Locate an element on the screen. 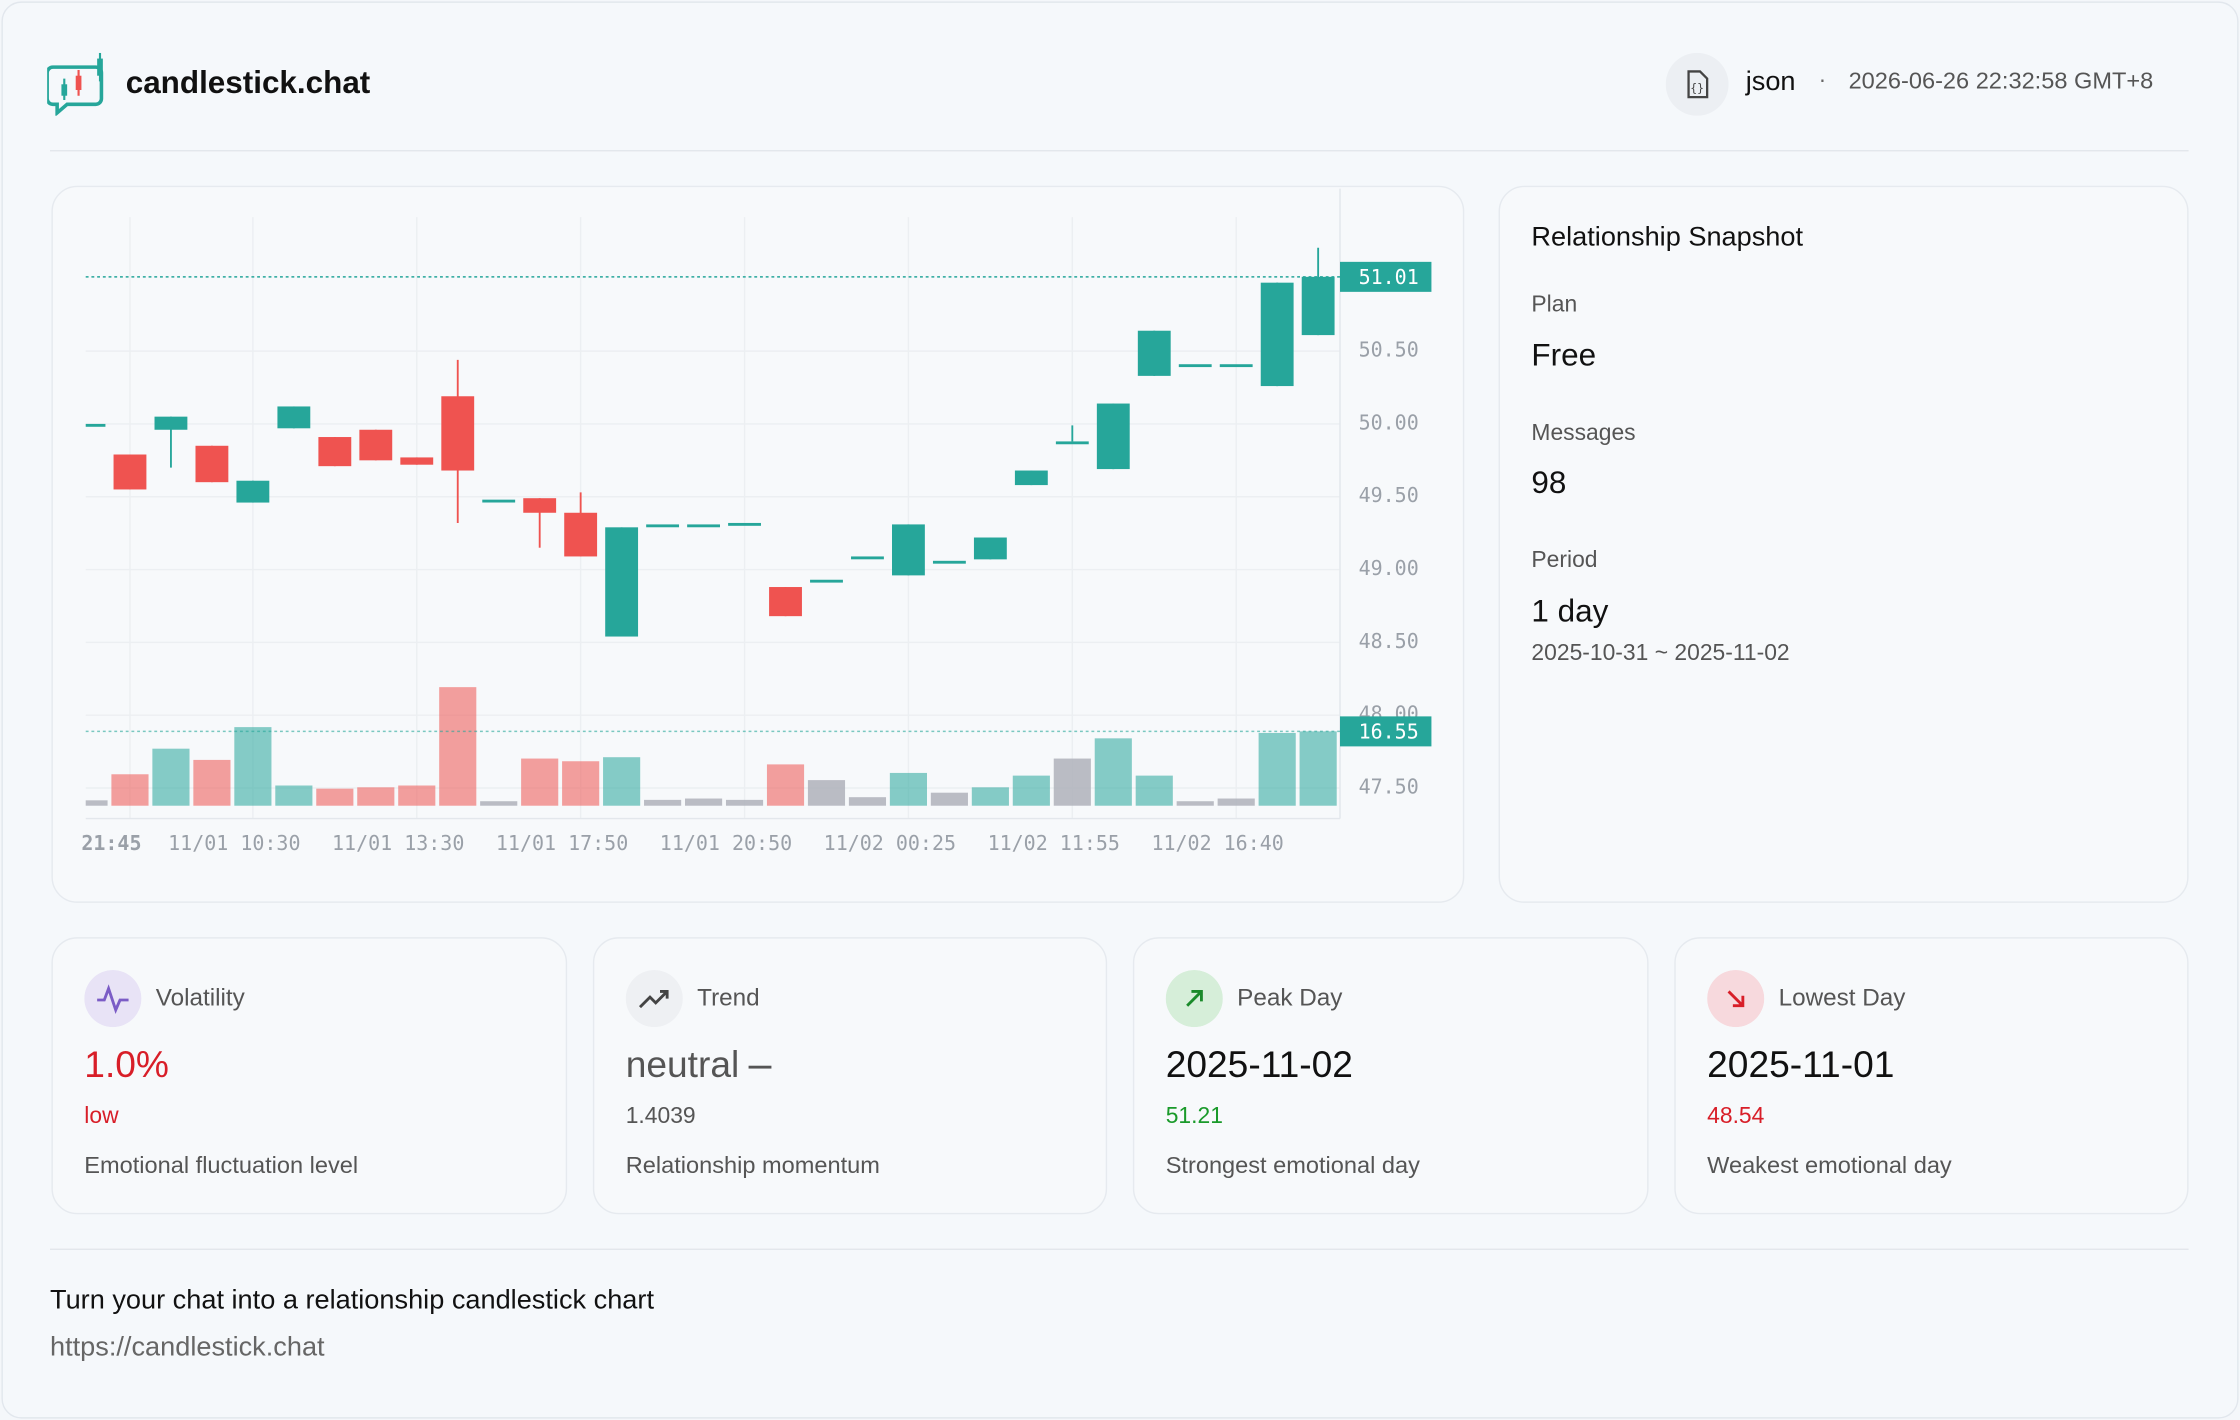 The width and height of the screenshot is (2240, 1420). file-icon: {} is located at coordinates (1697, 84).